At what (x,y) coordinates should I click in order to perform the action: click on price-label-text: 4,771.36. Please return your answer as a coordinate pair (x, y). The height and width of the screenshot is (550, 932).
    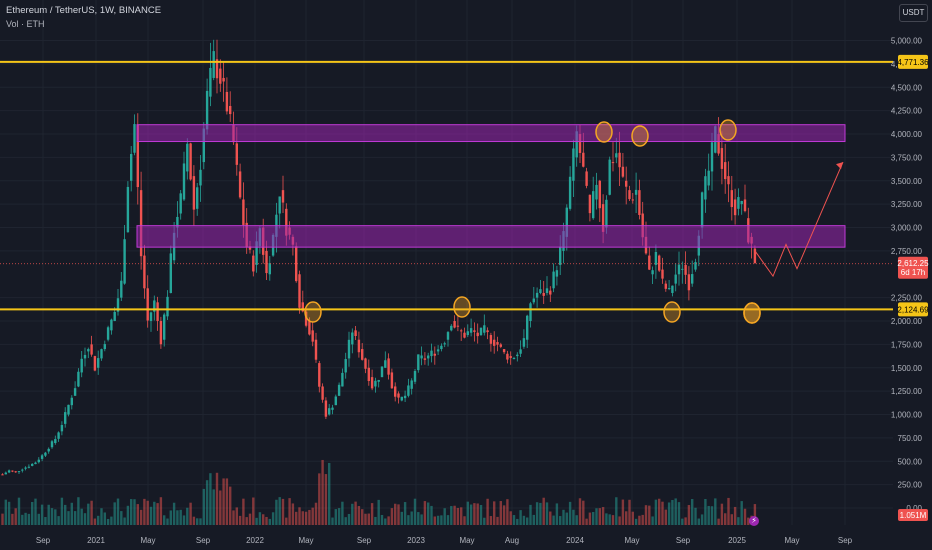
    Looking at the image, I should click on (913, 62).